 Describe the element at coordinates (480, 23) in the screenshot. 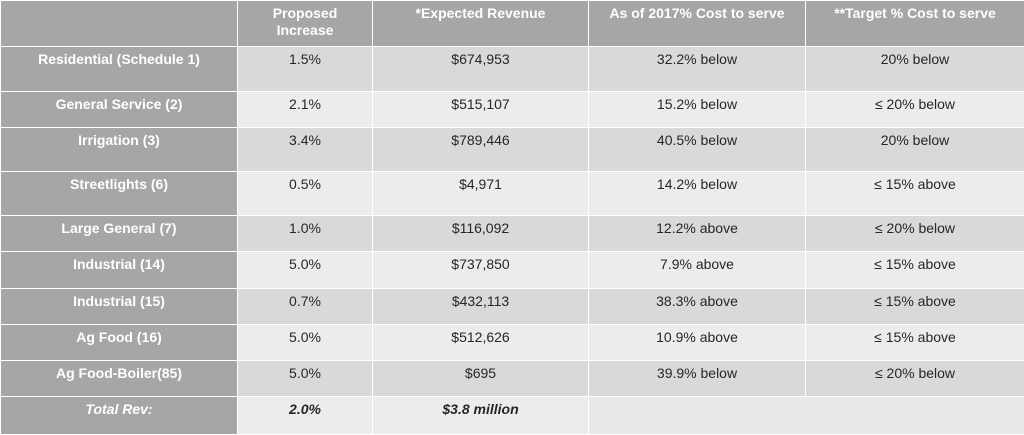

I see `header-expected-revenue: *Expected Revenue` at that location.